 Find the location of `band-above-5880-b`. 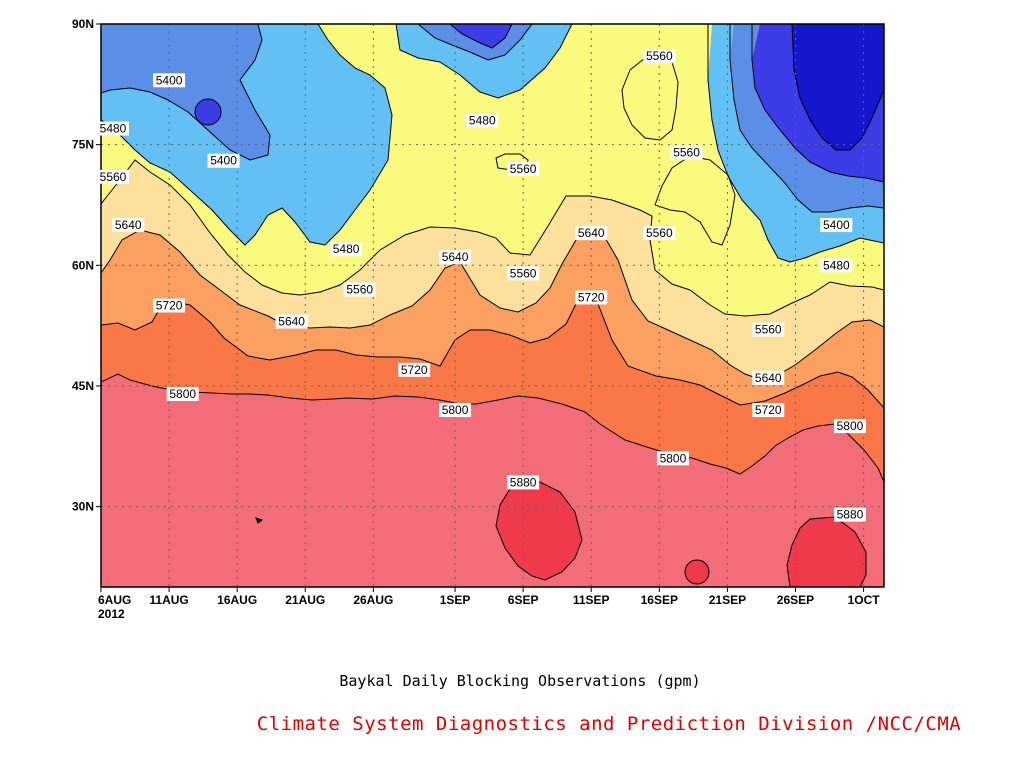

band-above-5880-b is located at coordinates (826, 552).